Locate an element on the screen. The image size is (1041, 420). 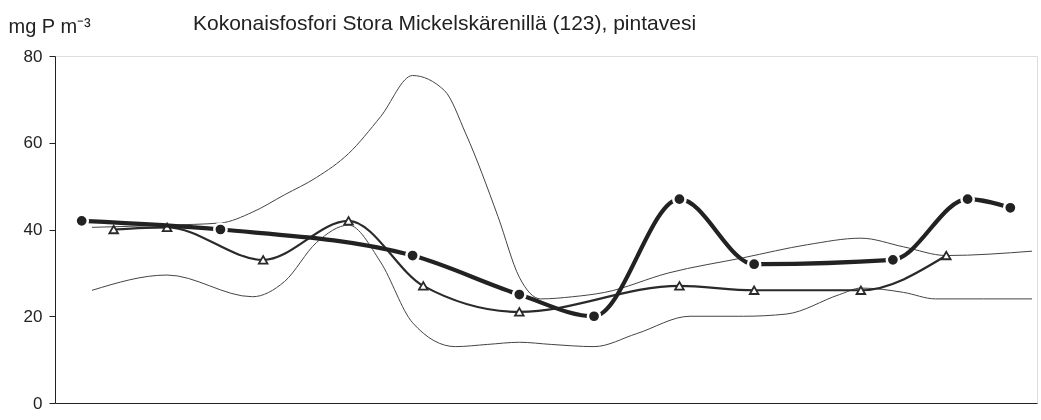
y-tick-label: 40 is located at coordinates (33, 229).